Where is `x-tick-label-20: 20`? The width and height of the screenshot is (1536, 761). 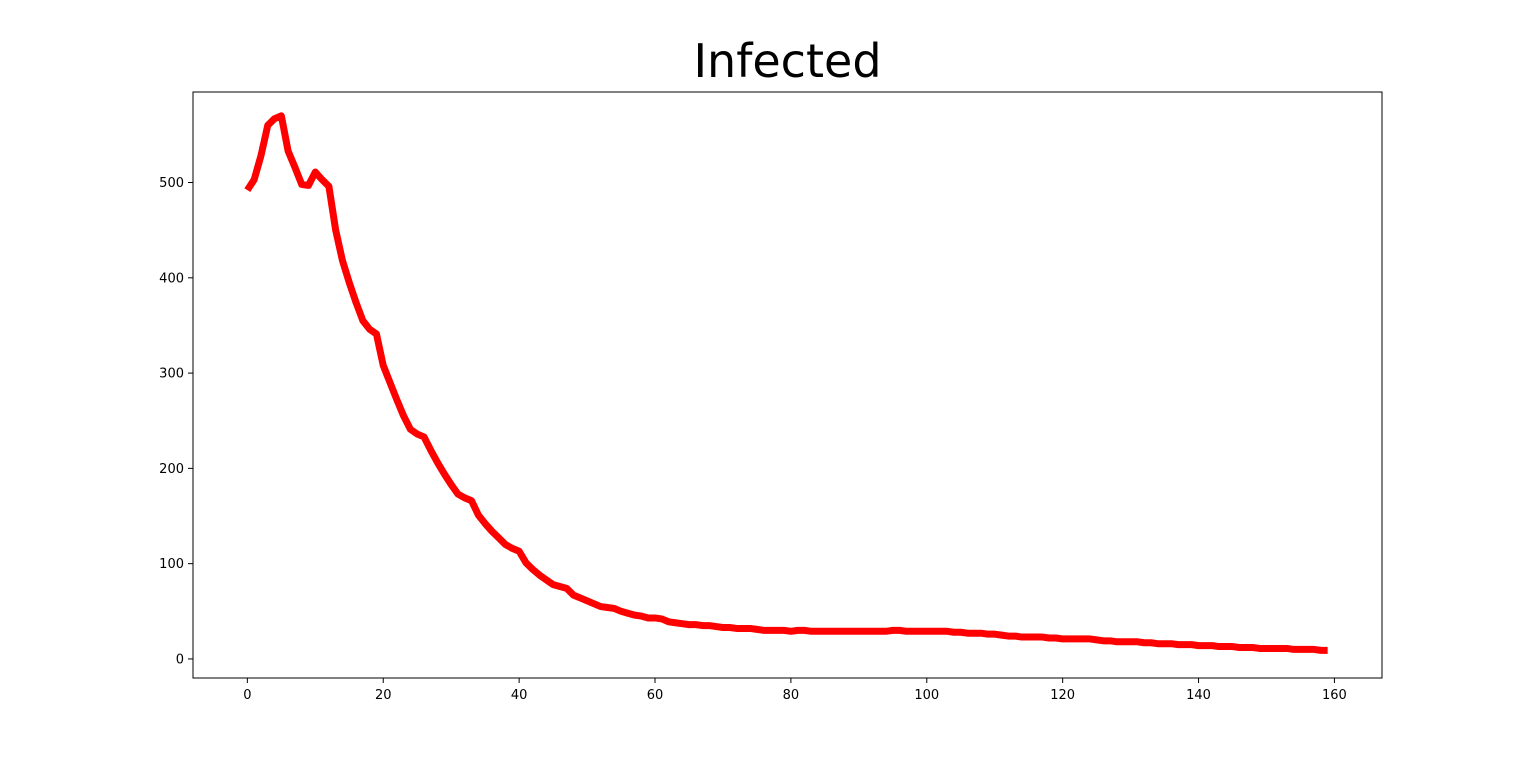
x-tick-label-20: 20 is located at coordinates (383, 695).